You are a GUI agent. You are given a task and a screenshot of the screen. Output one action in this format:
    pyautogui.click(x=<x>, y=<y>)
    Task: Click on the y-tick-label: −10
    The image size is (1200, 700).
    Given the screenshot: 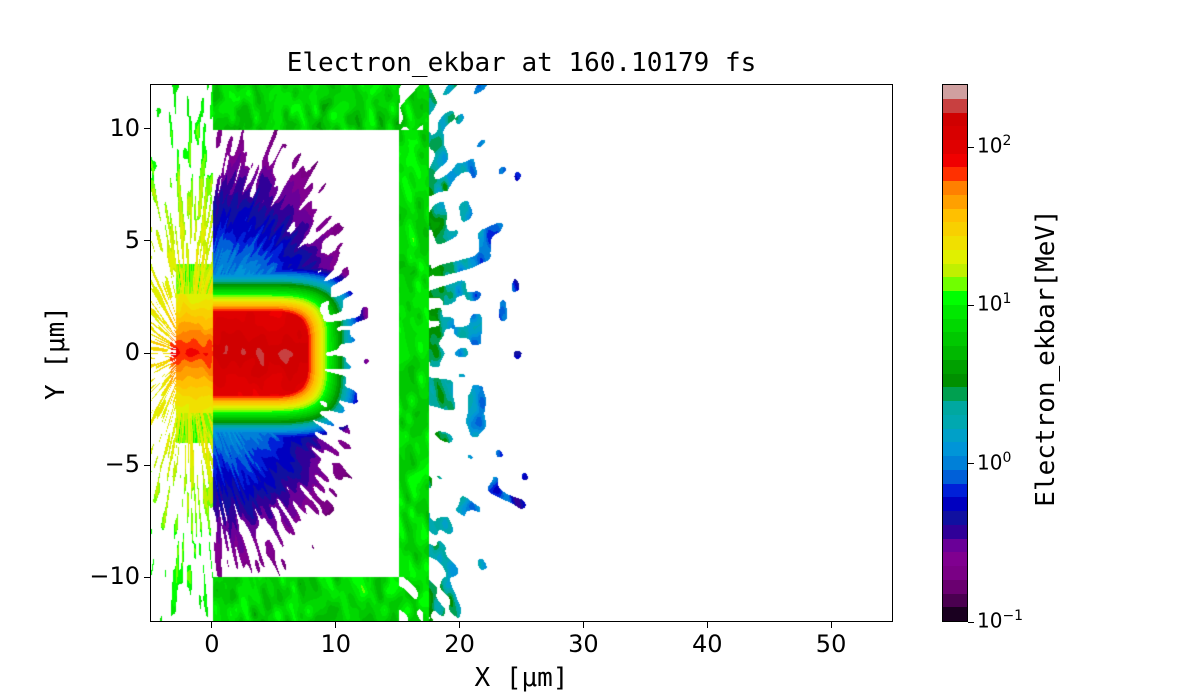 What is the action you would take?
    pyautogui.click(x=114, y=576)
    